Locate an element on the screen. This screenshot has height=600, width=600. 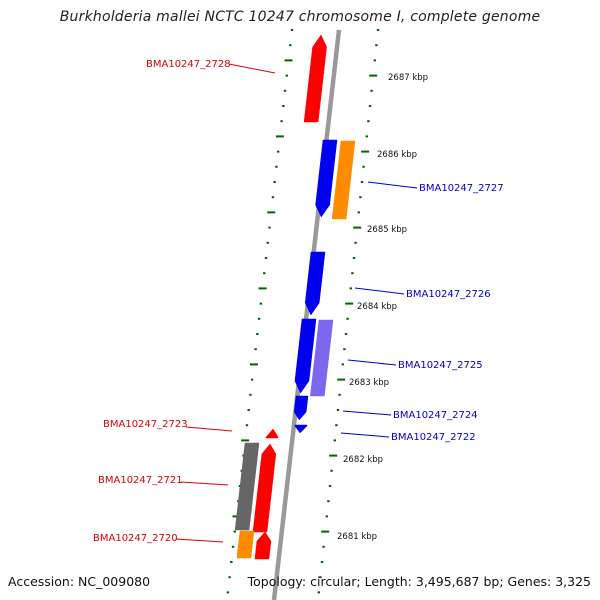
gene-label-2727: BMA10247_2727 is located at coordinates (461, 188).